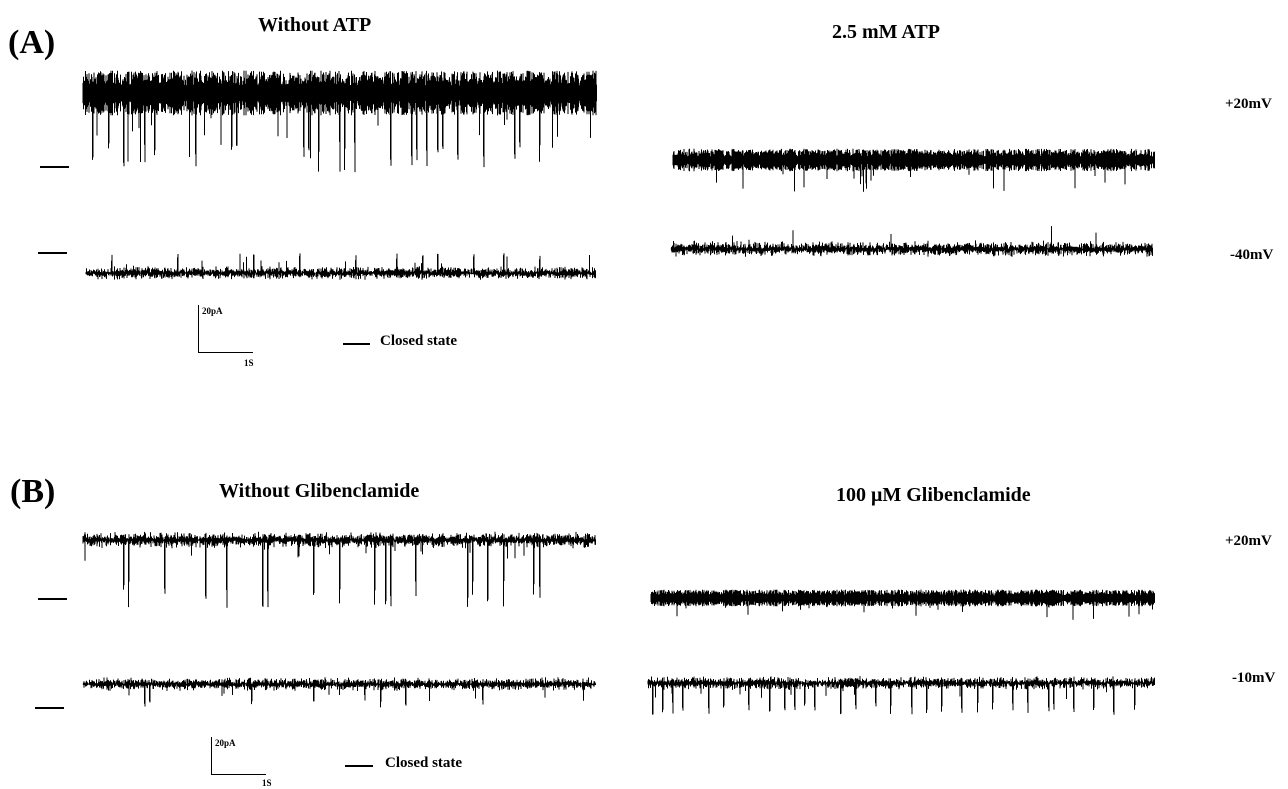  Describe the element at coordinates (356, 344) in the screenshot. I see `panel-a-legend-line` at that location.